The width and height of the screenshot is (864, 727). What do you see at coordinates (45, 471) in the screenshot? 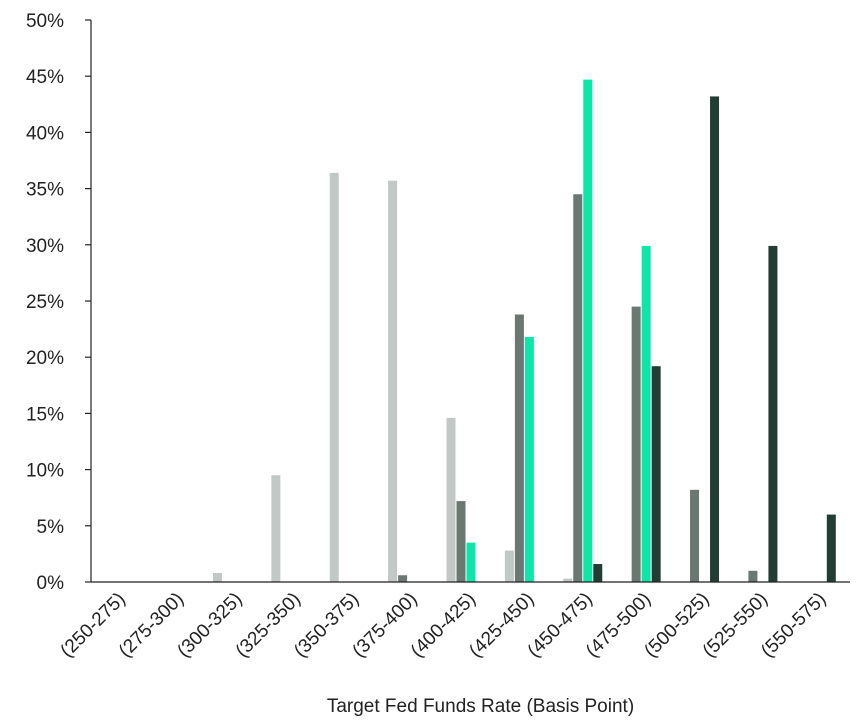
I see `y-tick-label: 10%` at bounding box center [45, 471].